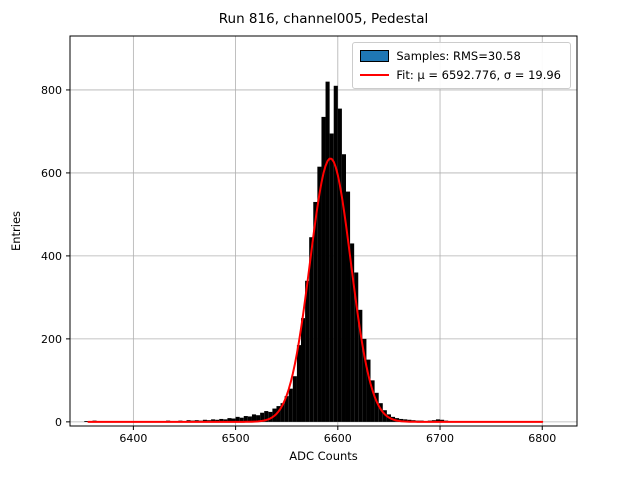 This screenshot has height=480, width=640. What do you see at coordinates (58, 422) in the screenshot?
I see `y-tick-label: 0` at bounding box center [58, 422].